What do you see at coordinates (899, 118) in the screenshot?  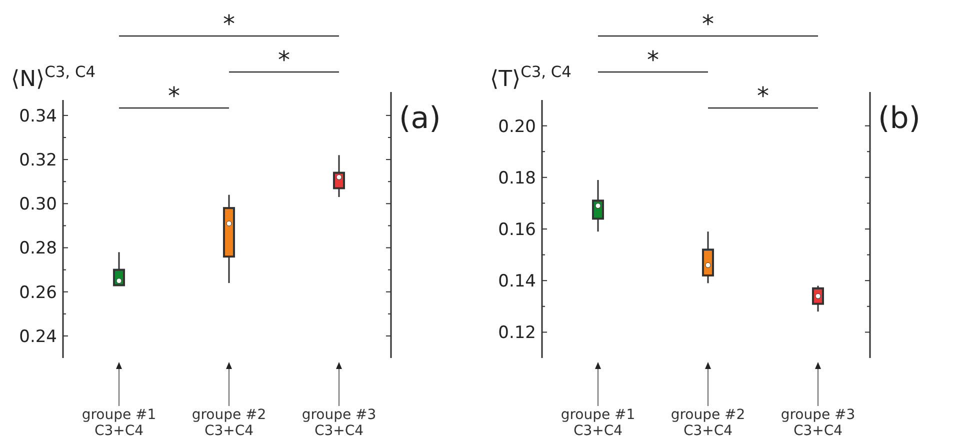 I see `chart-title: (b)` at bounding box center [899, 118].